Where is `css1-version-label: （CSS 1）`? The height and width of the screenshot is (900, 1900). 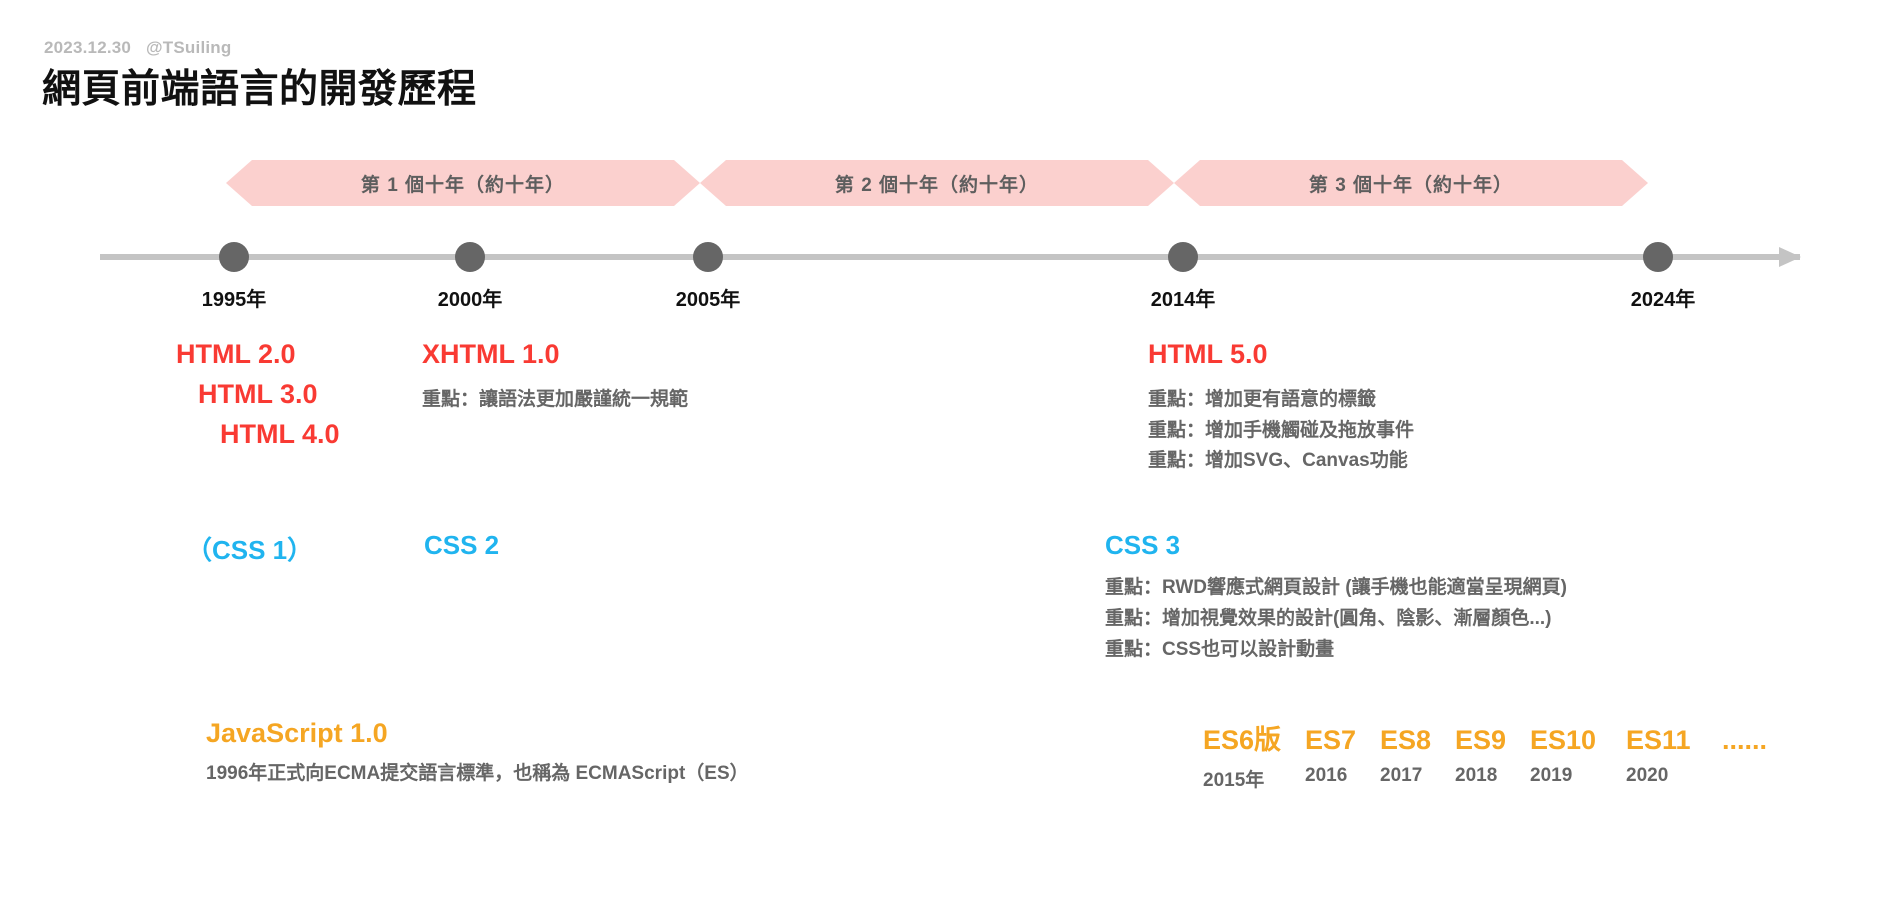 css1-version-label: （CSS 1） is located at coordinates (250, 550).